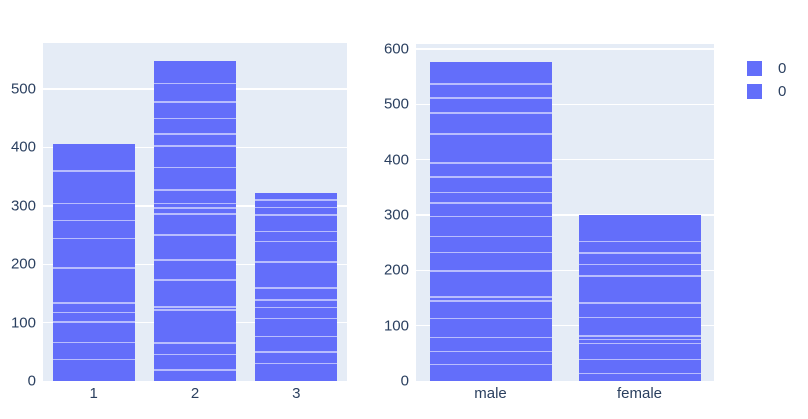 The width and height of the screenshot is (808, 419). Describe the element at coordinates (93, 393) in the screenshot. I see `x-tick-label: 1` at that location.